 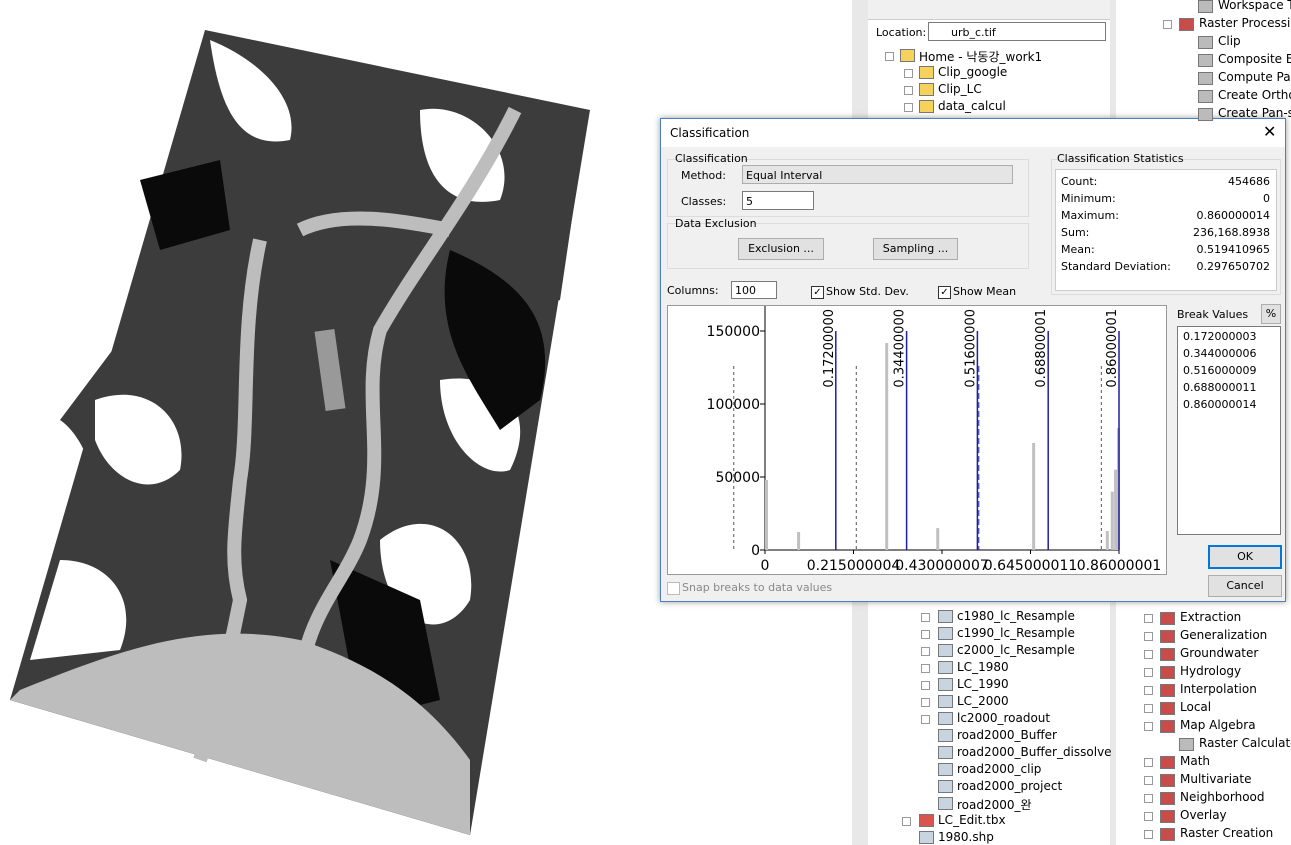 I want to click on catalog-item: data_calcul, so click(x=972, y=106).